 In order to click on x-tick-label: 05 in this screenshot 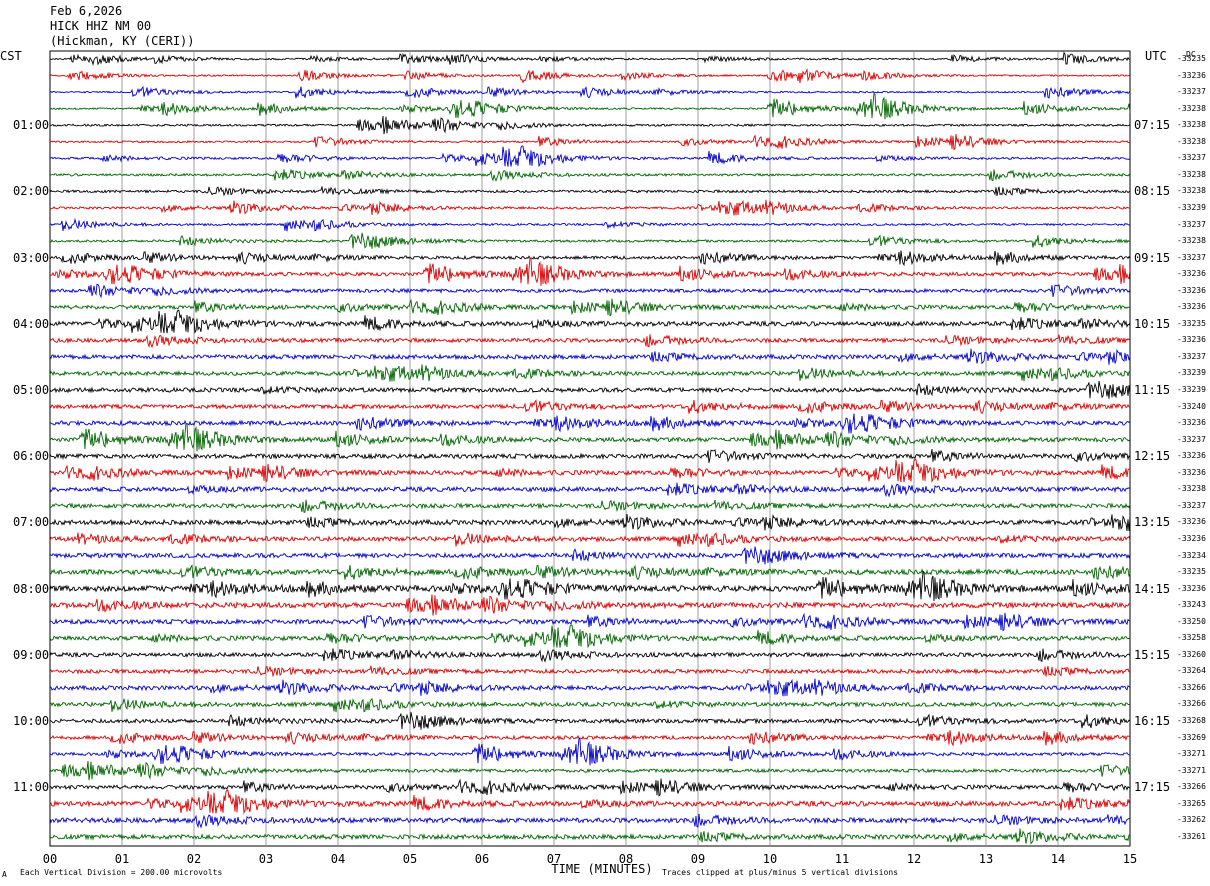, I will do `click(410, 859)`.